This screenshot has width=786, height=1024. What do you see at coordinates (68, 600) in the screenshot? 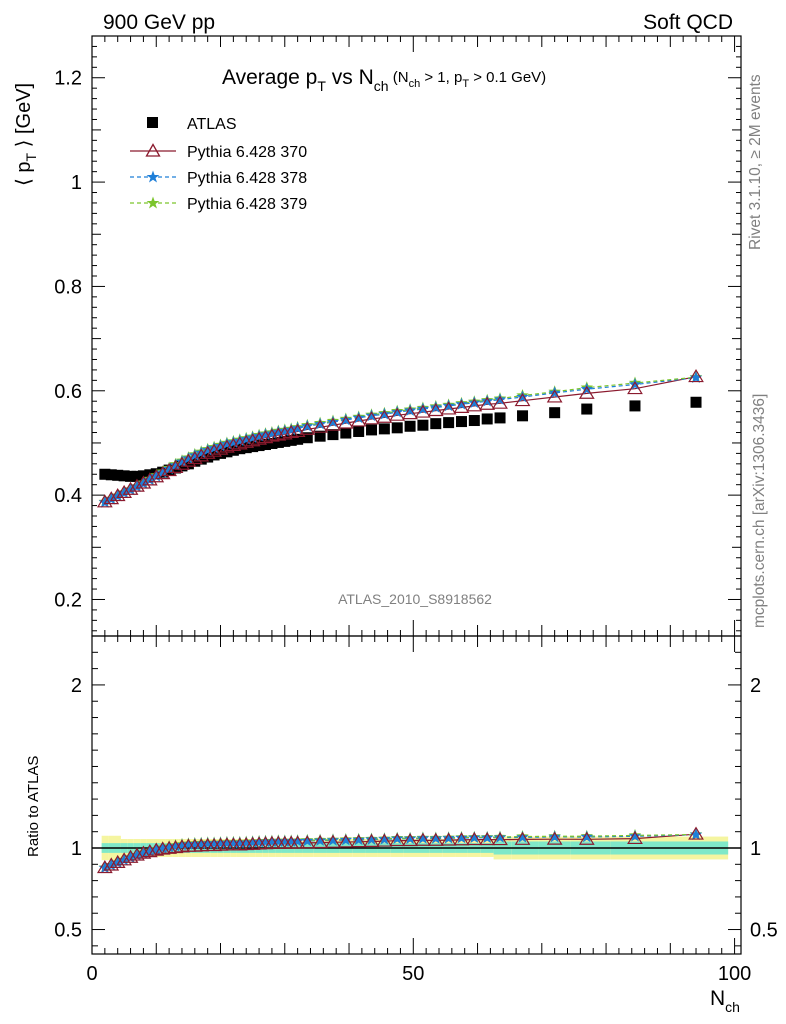
I see `y-tick-label: 0.2` at bounding box center [68, 600].